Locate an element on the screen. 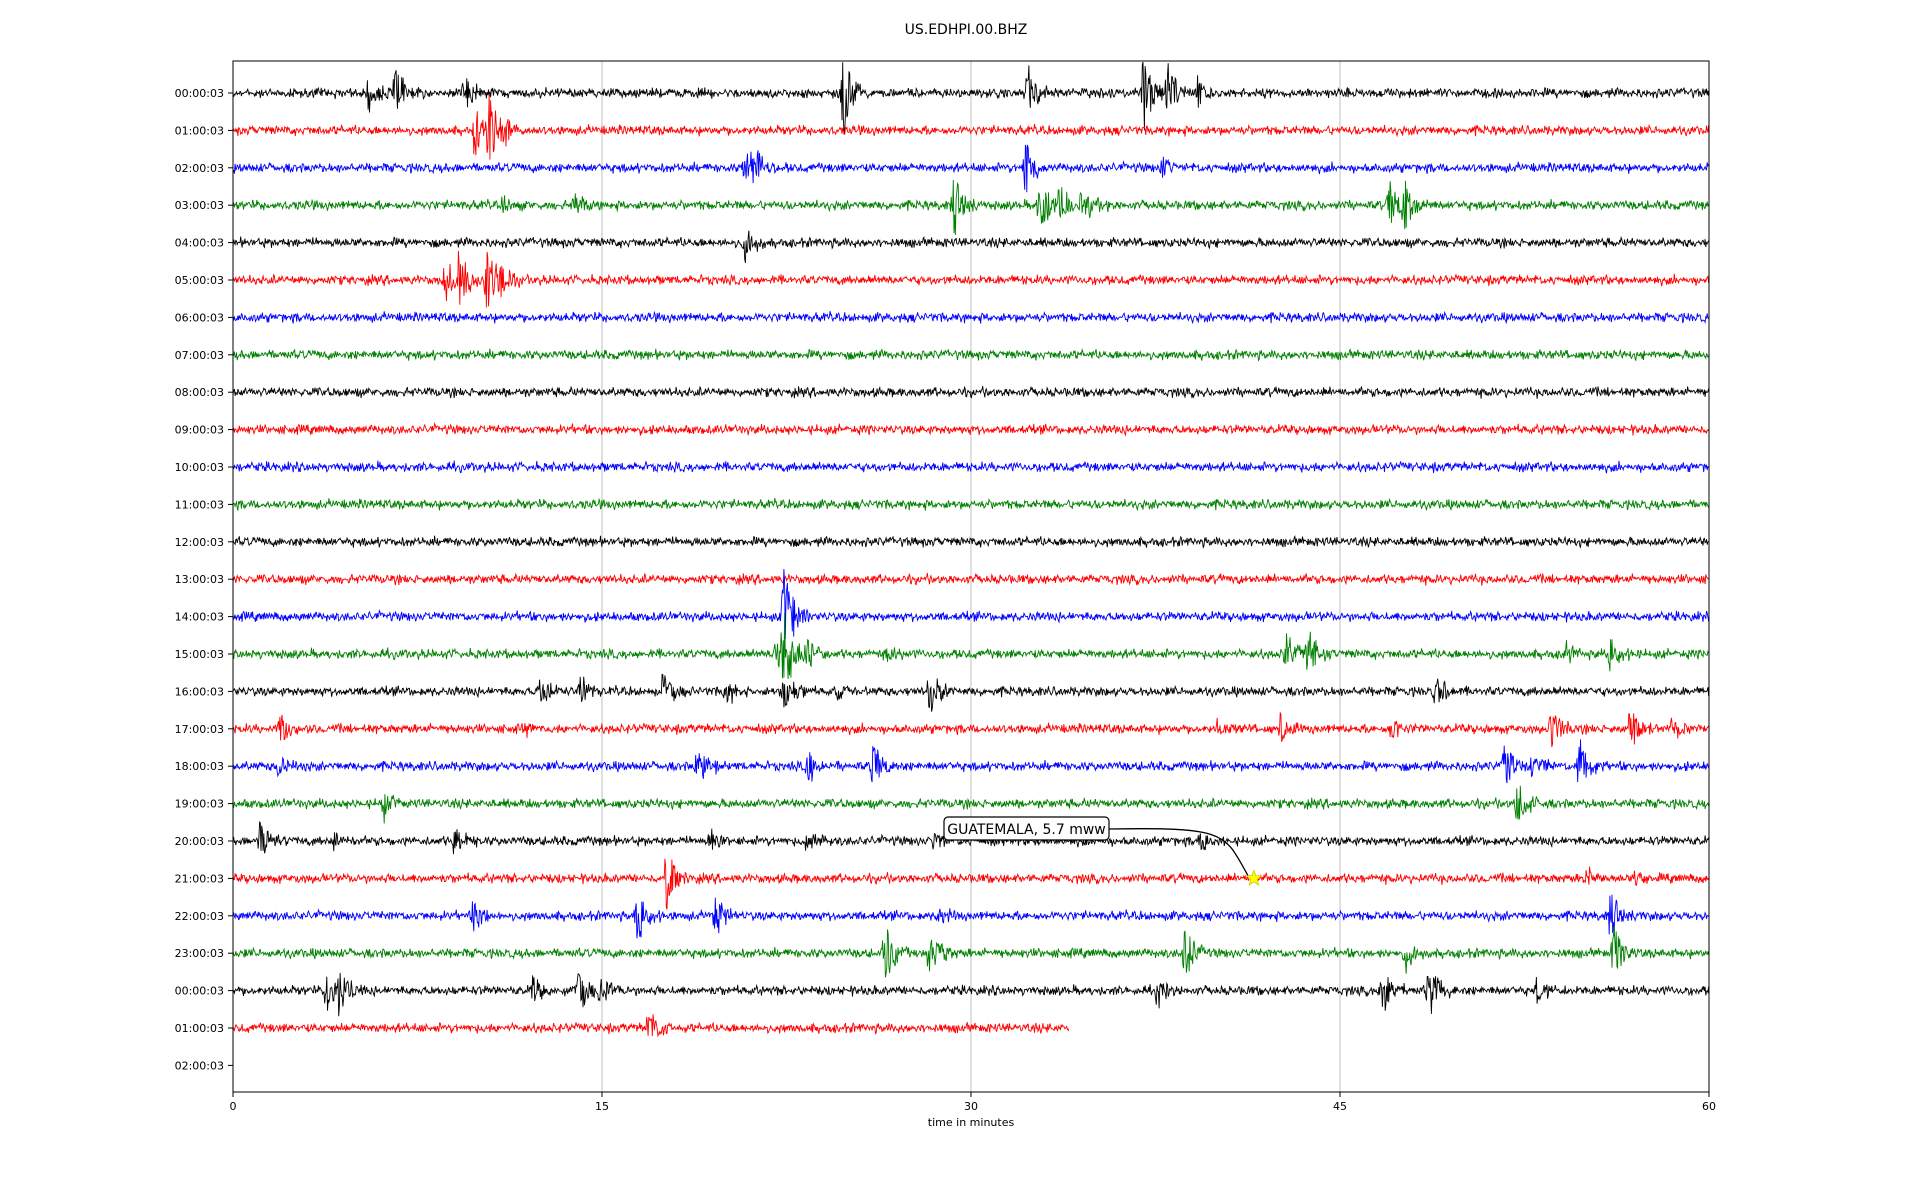 The width and height of the screenshot is (1920, 1200). x-axis-label: time in minutes is located at coordinates (971, 1122).